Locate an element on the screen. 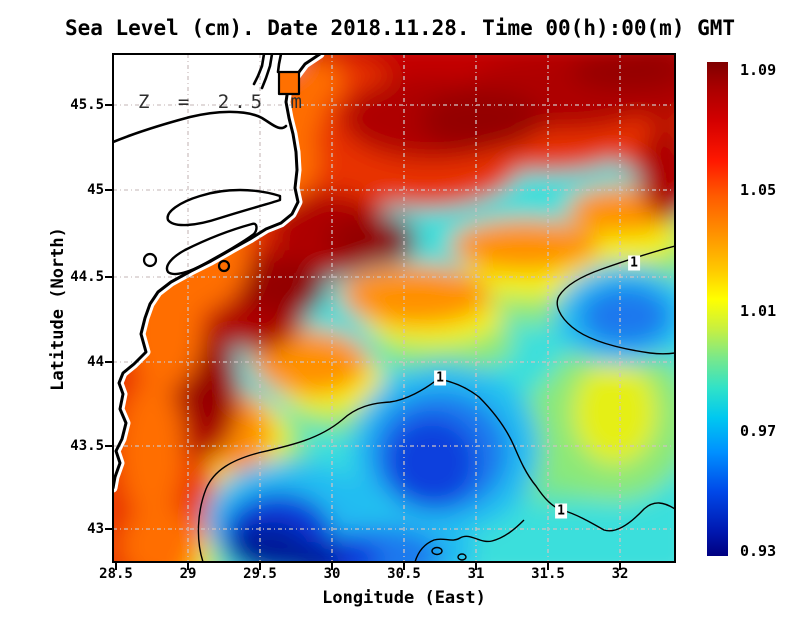 Image resolution: width=800 pixels, height=618 pixels. y-tick-label: 44.5 is located at coordinates (87, 277).